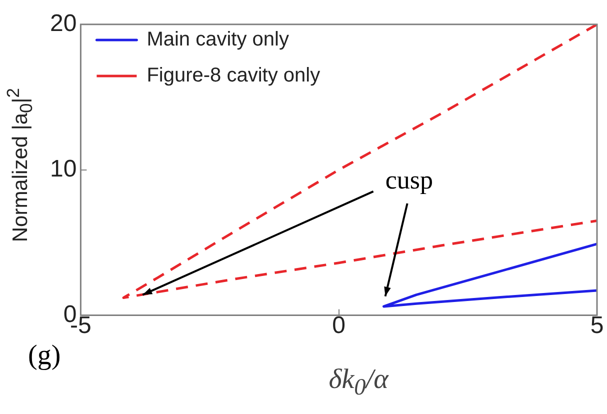 The image size is (607, 414). What do you see at coordinates (597, 326) in the screenshot?
I see `x-tick-label: 5` at bounding box center [597, 326].